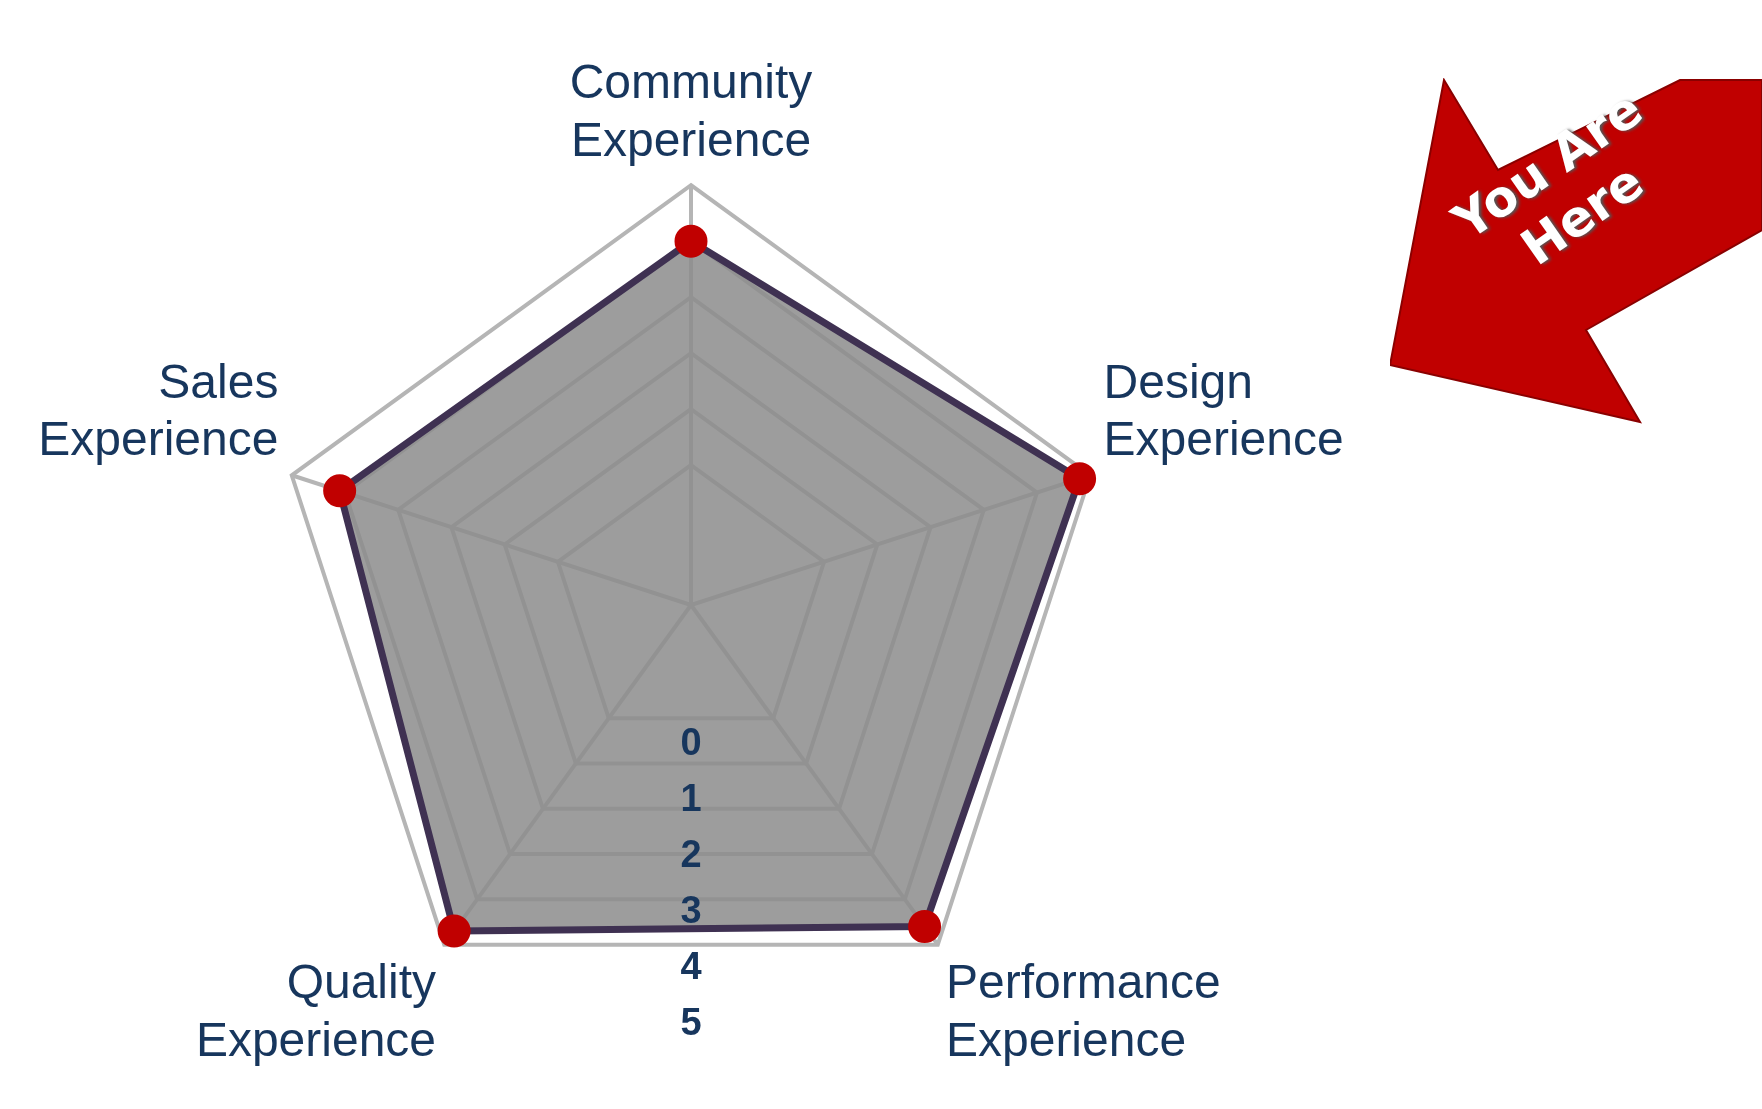 This screenshot has width=1762, height=1109. What do you see at coordinates (691, 1022) in the screenshot?
I see `y-tick-label: 5` at bounding box center [691, 1022].